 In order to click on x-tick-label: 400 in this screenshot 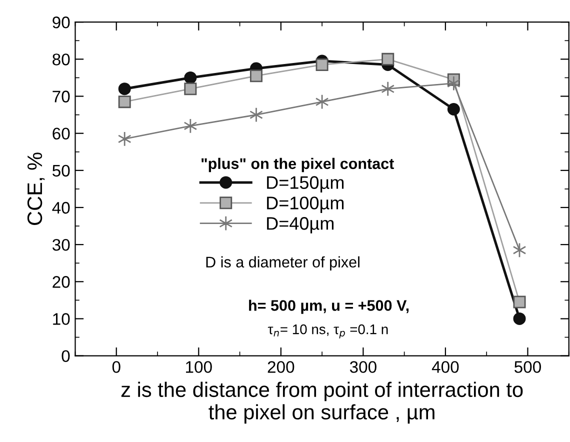, I will do `click(445, 367)`.